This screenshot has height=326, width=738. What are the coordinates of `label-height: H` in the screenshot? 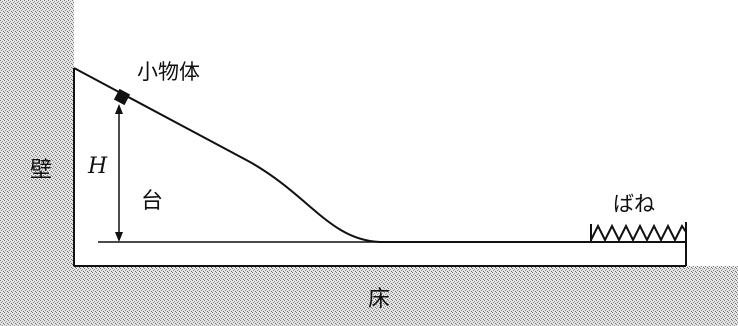 It's located at (97, 166).